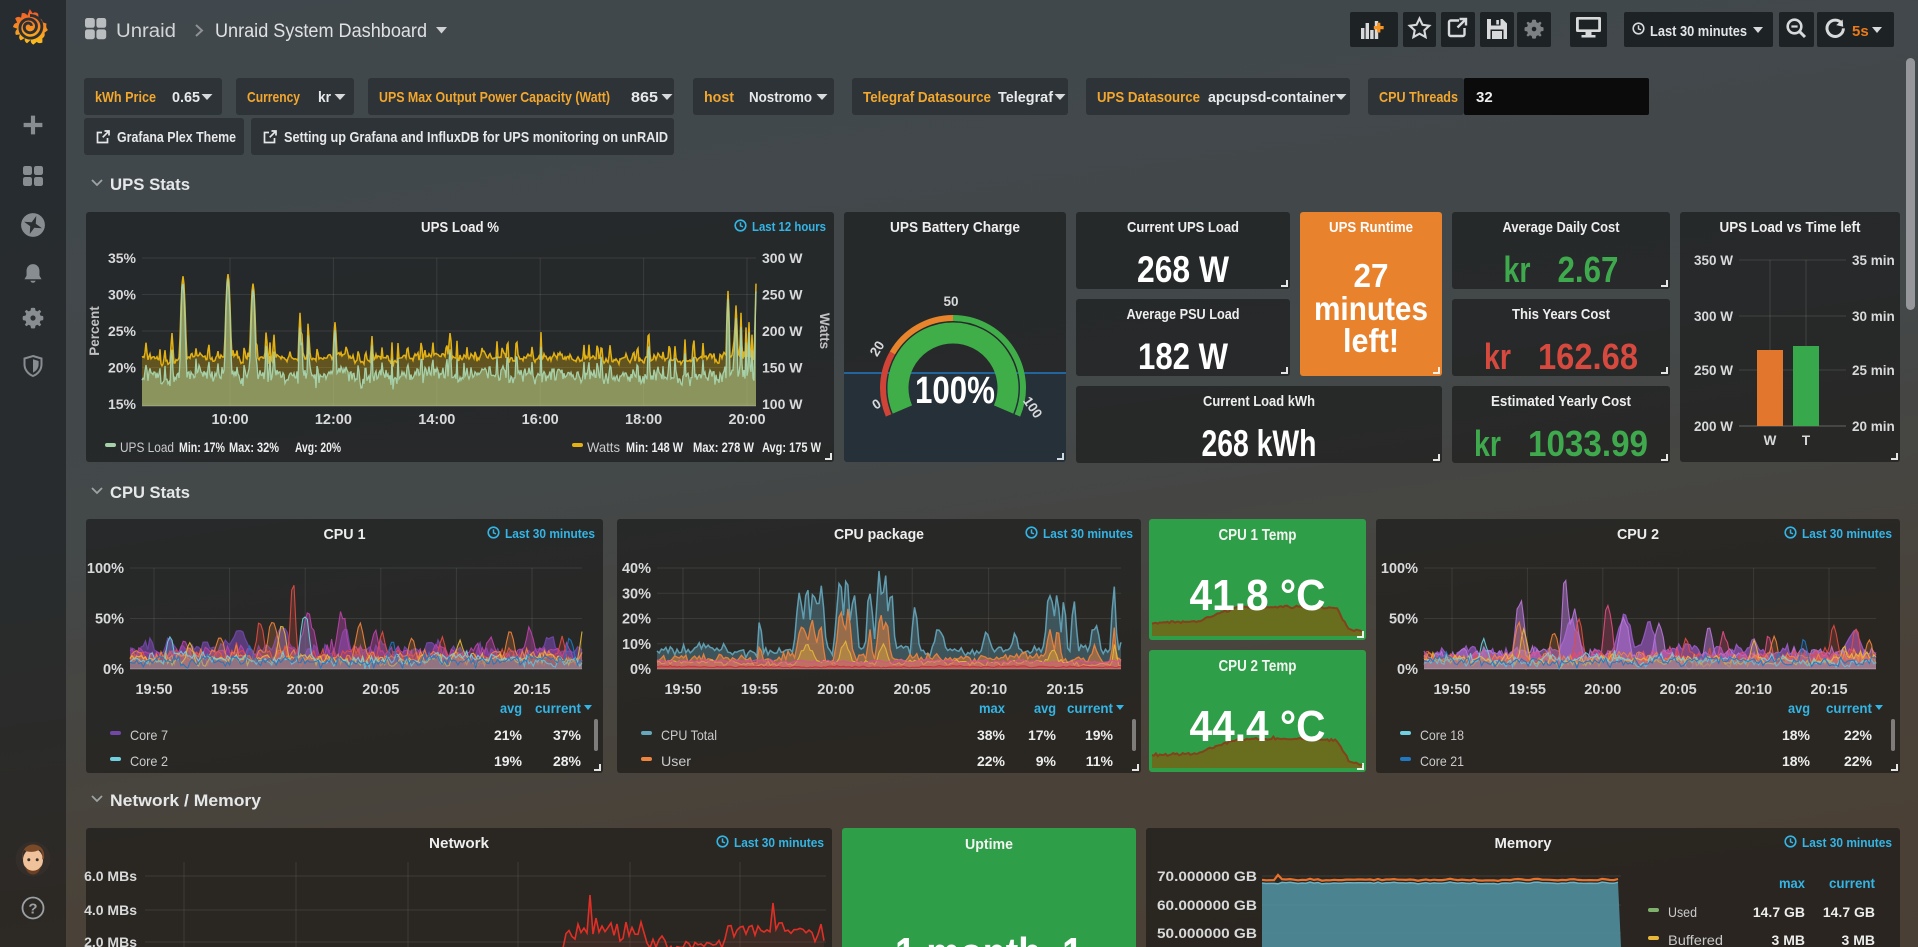 Image resolution: width=1918 pixels, height=947 pixels. I want to click on svg-text: 38%, so click(991, 735).